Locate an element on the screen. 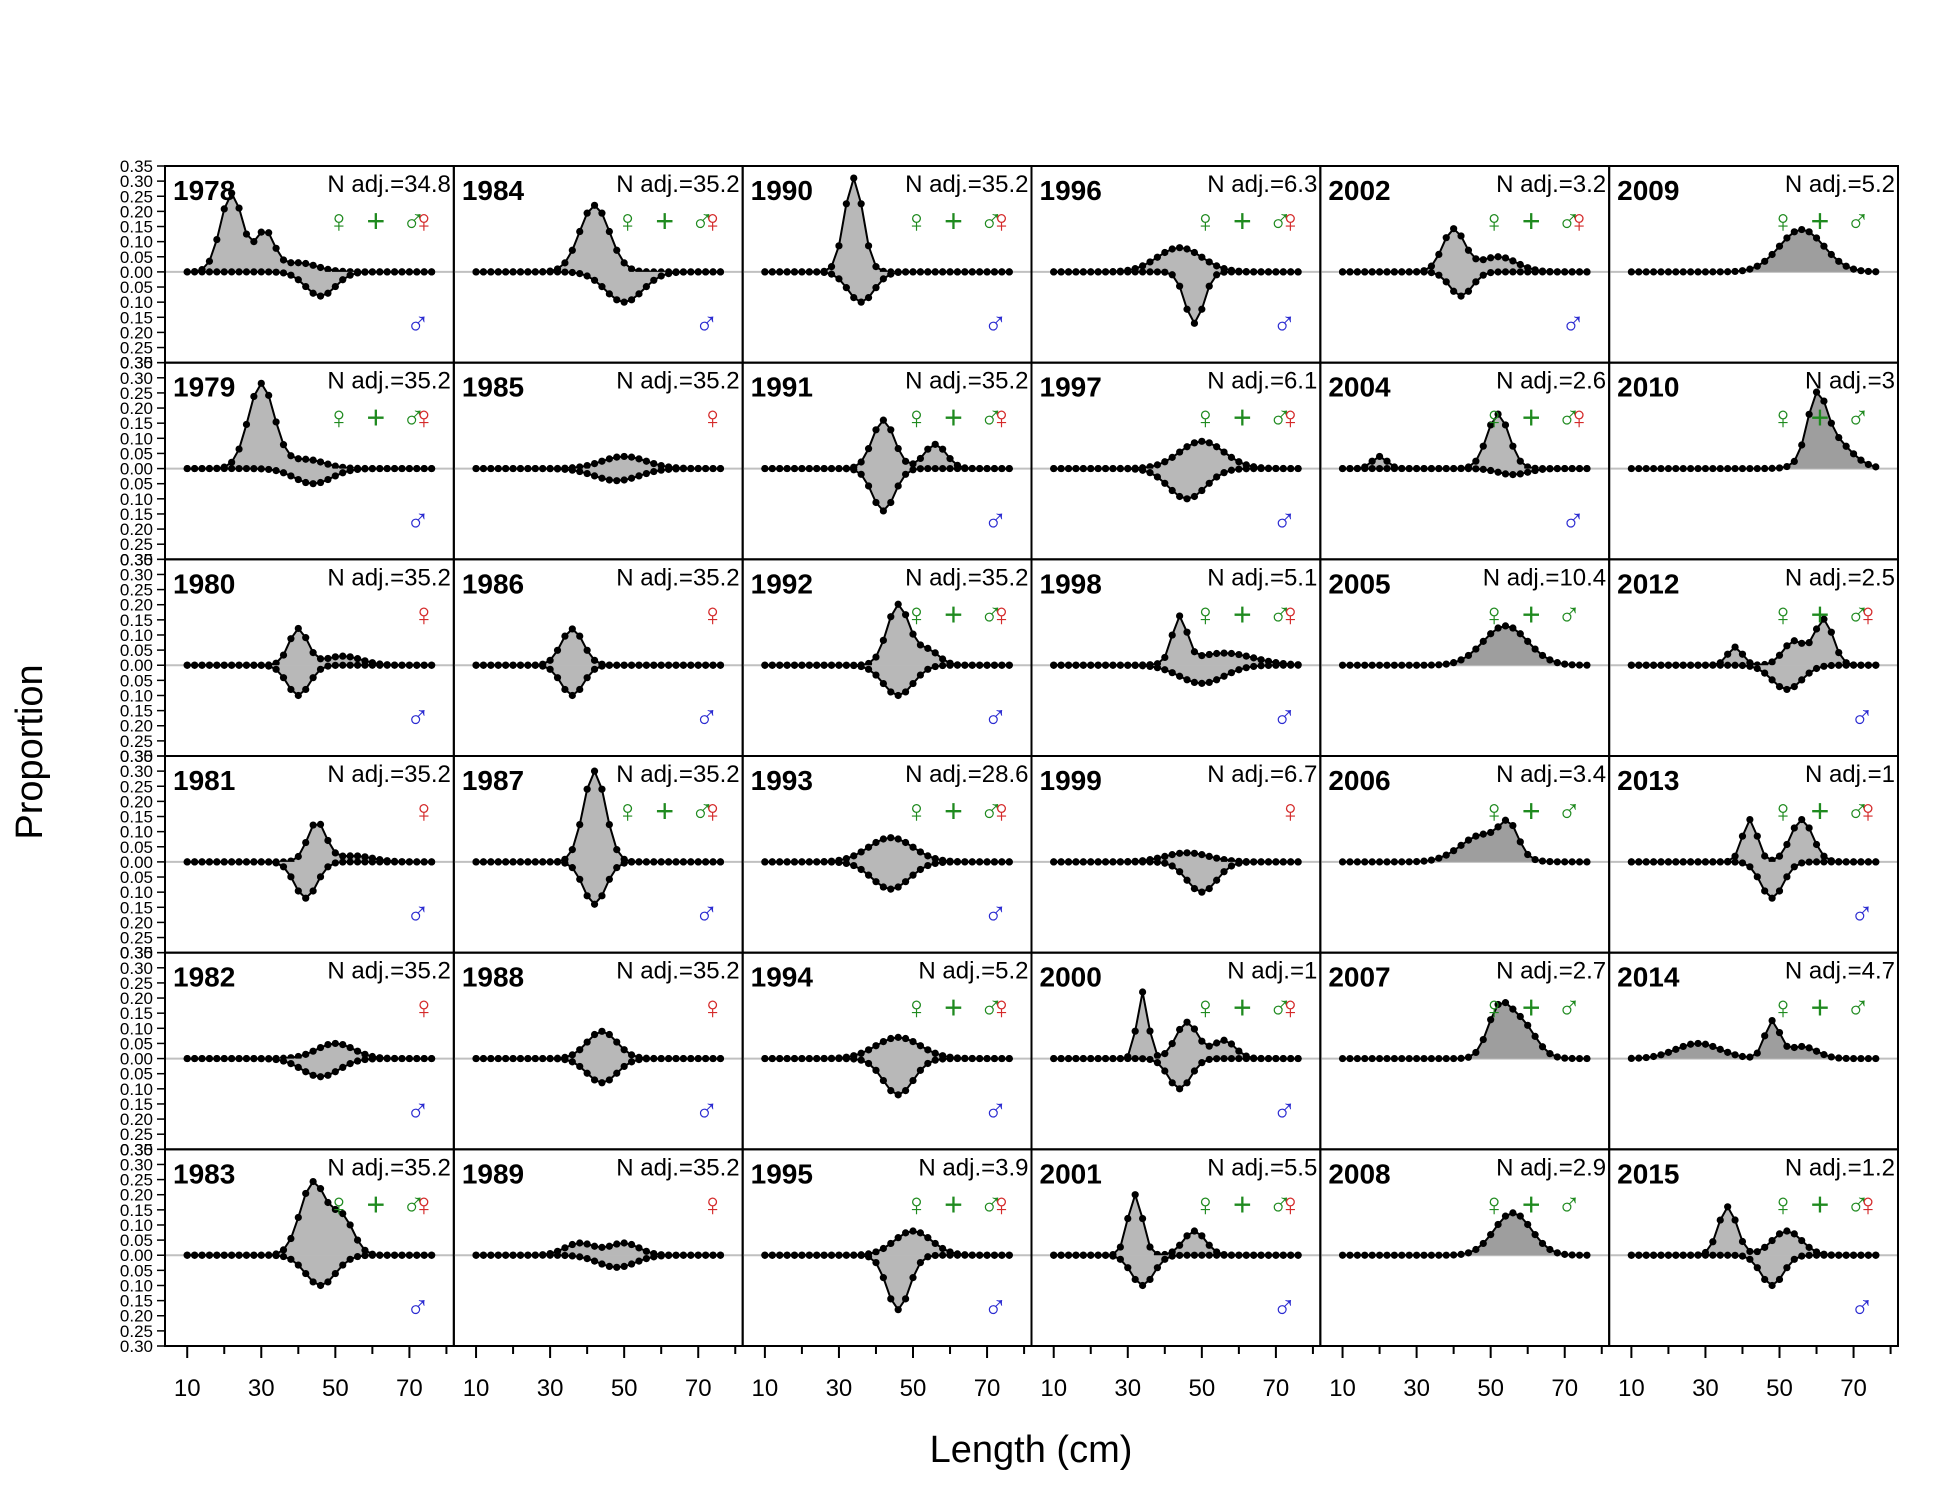 This screenshot has height=1500, width=1950. panel-year-label: 2008 is located at coordinates (1359, 1173).